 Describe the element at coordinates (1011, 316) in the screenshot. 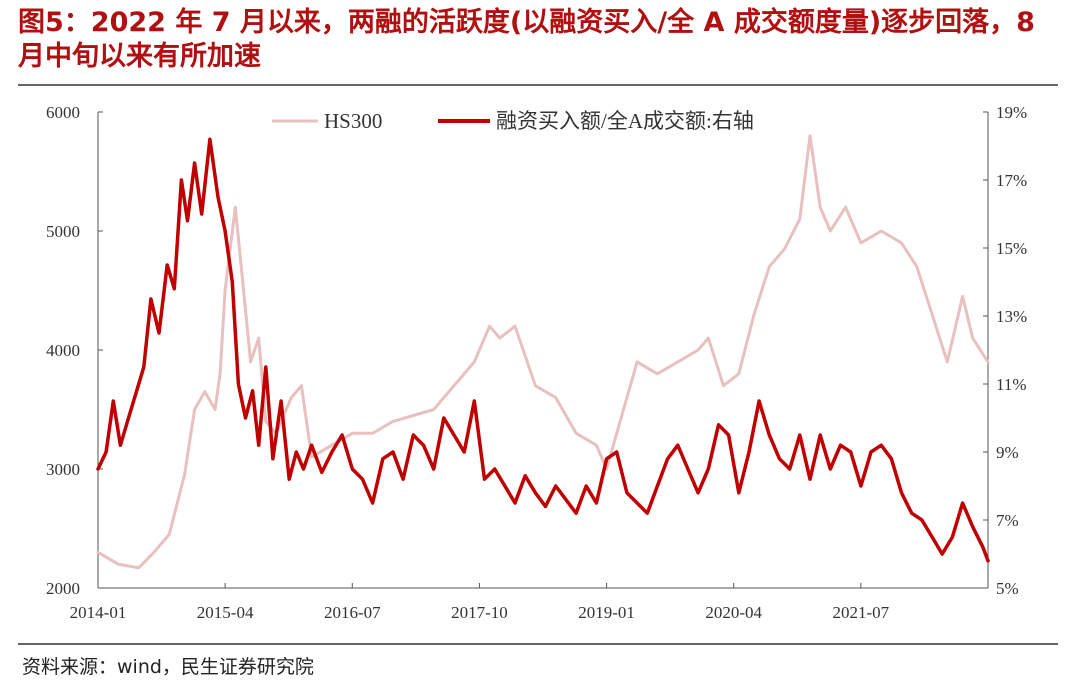

I see `right-tick-label: 13%` at that location.